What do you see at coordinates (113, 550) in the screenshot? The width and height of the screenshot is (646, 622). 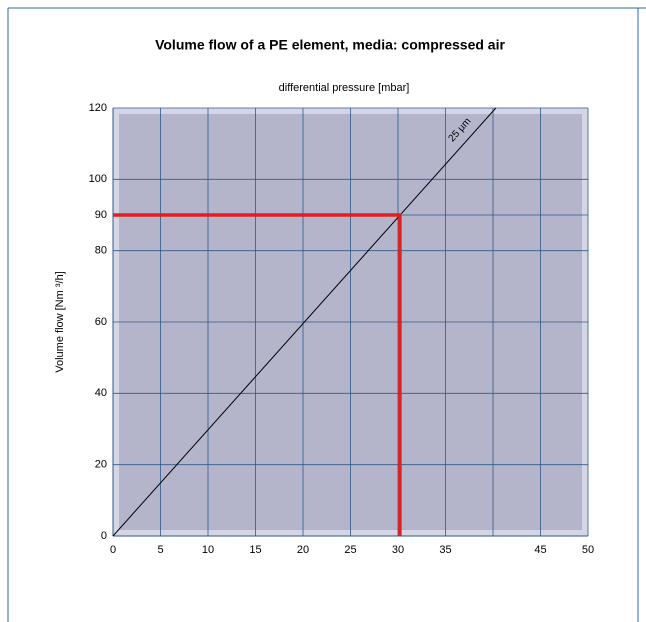 I see `x-tick-label: 0` at bounding box center [113, 550].